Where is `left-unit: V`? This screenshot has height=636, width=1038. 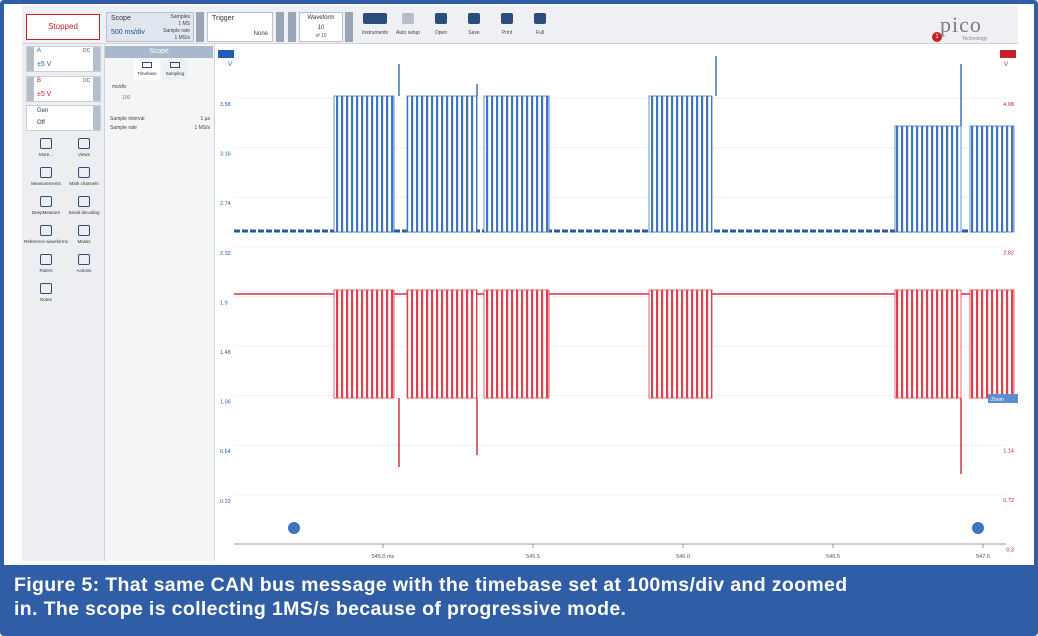
left-unit: V is located at coordinates (230, 65).